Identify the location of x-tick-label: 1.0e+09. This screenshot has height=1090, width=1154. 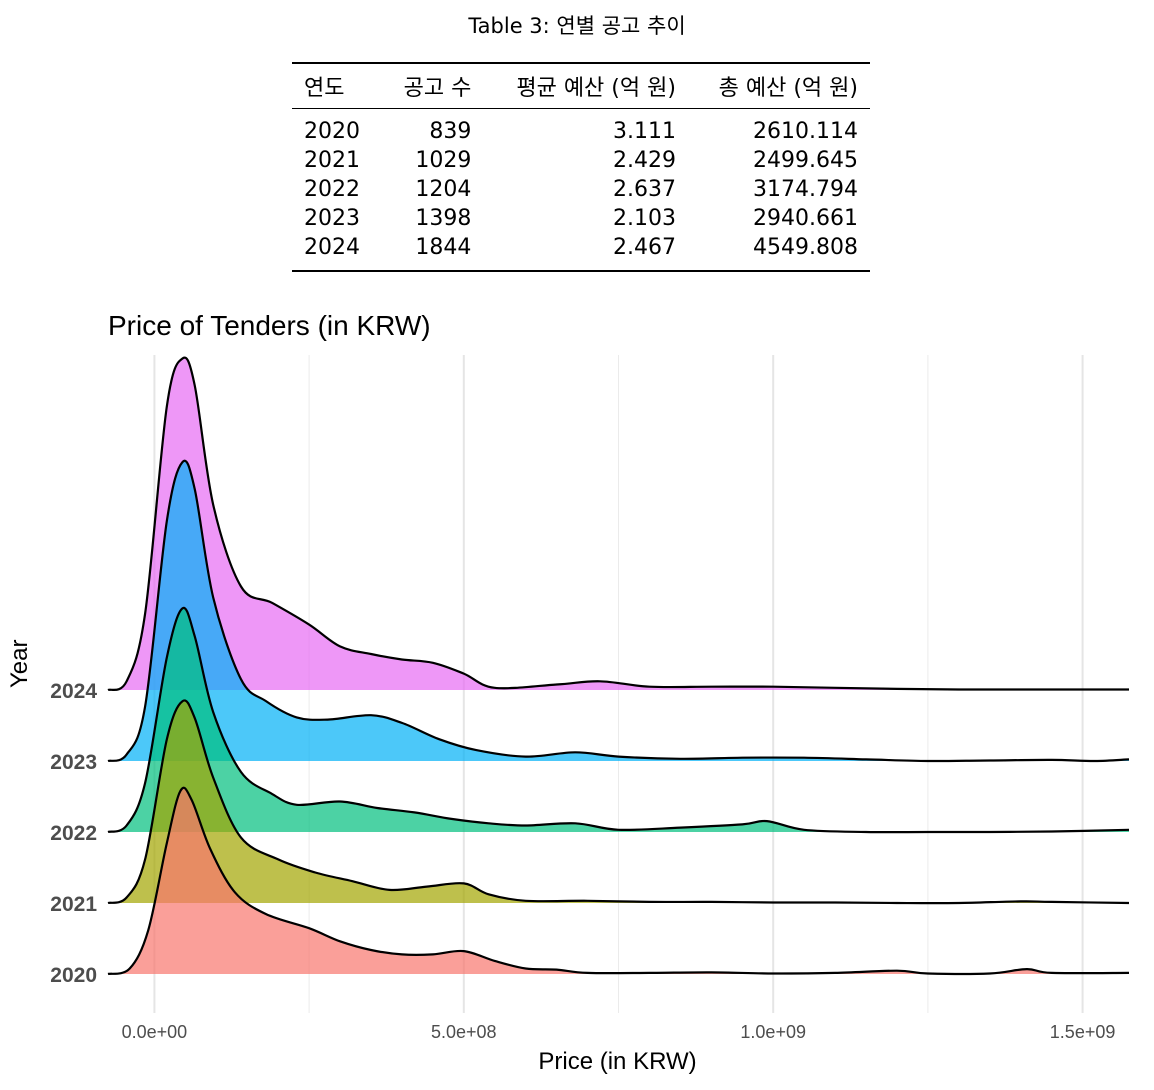
(773, 1032).